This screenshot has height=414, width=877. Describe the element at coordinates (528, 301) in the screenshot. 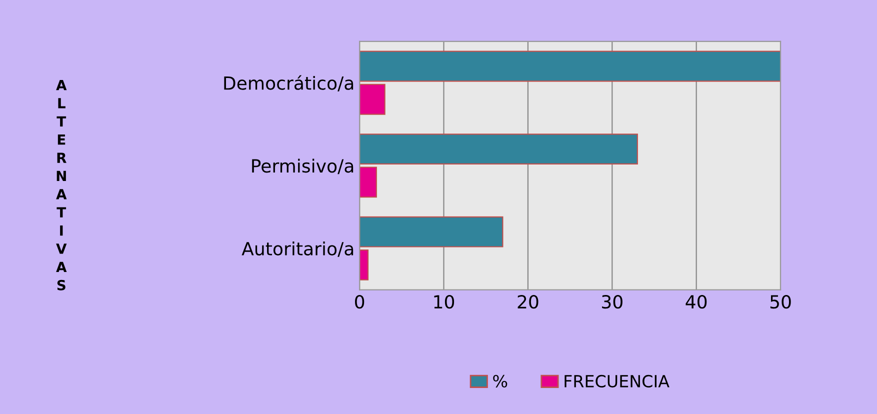

I see `x-tick-label: 20` at that location.